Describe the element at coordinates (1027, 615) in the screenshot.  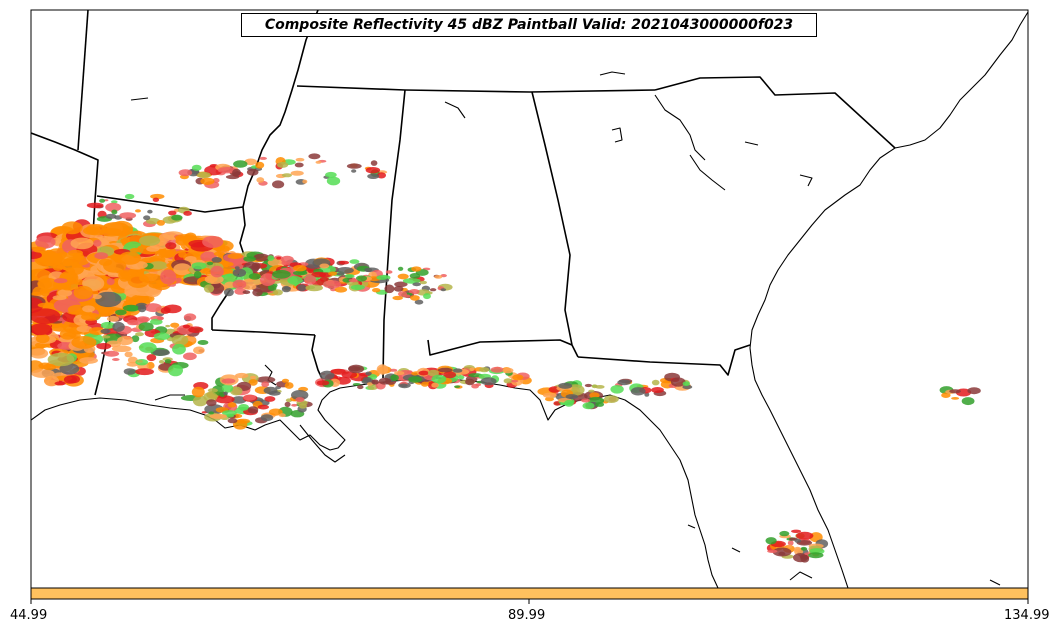
I see `colorbar-tick-label-right: 134.99` at that location.